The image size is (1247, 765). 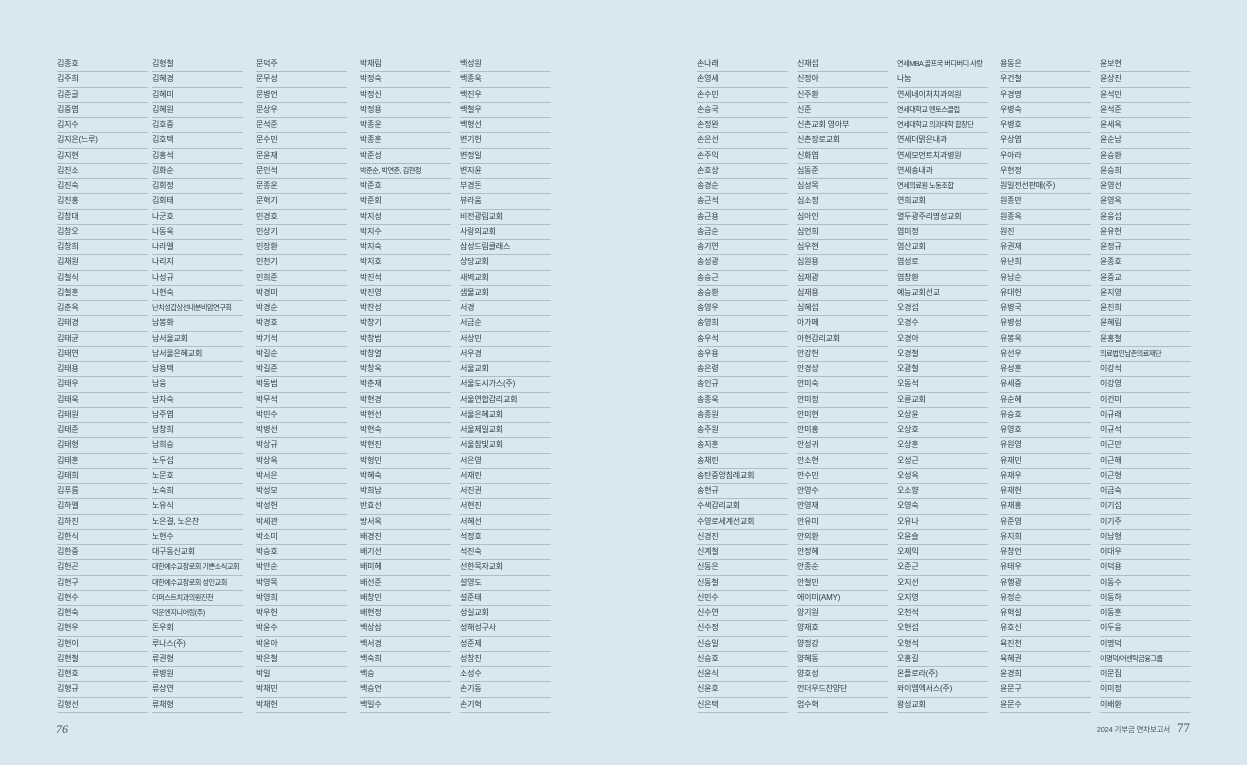 I want to click on donor-entry: 양호성, so click(x=842, y=675).